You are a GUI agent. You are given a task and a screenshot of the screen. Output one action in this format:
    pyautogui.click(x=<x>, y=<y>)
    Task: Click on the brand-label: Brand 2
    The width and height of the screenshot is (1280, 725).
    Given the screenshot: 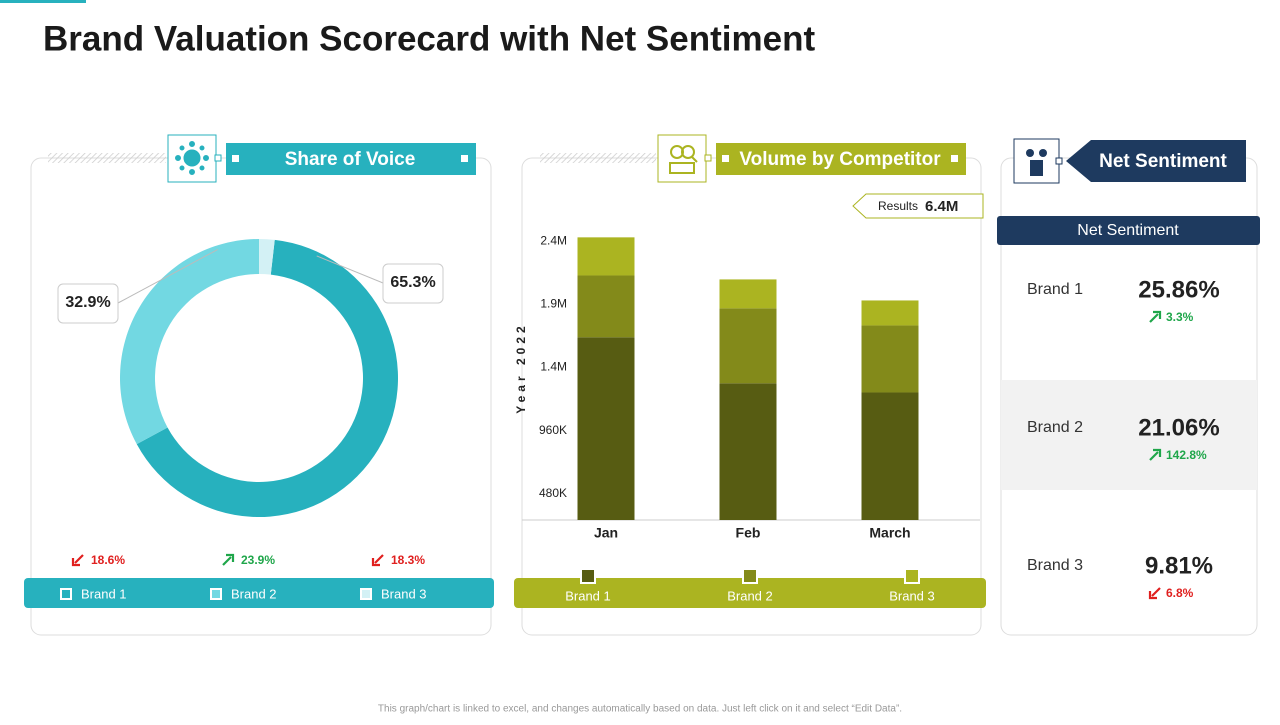 What is the action you would take?
    pyautogui.click(x=1055, y=427)
    